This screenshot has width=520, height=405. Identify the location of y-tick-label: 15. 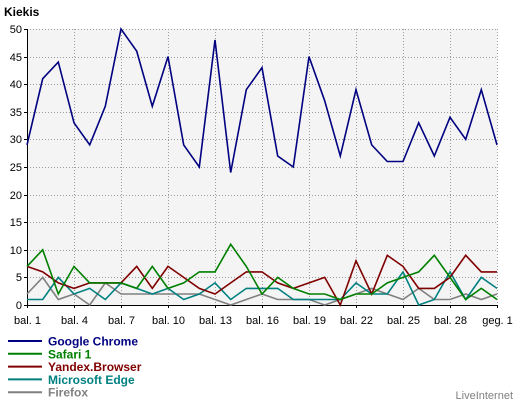
(16, 223).